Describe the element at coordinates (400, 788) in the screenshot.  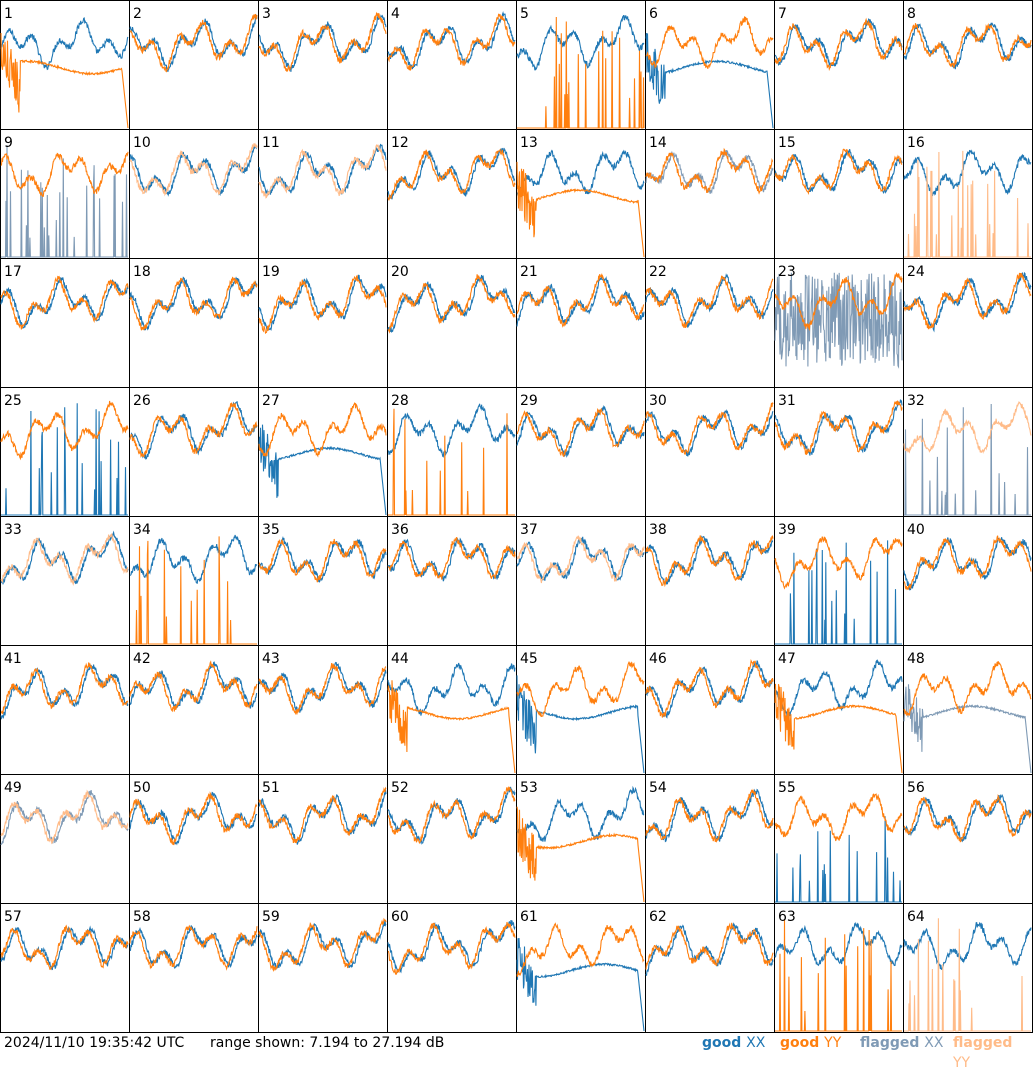
I see `tile-label: 52` at that location.